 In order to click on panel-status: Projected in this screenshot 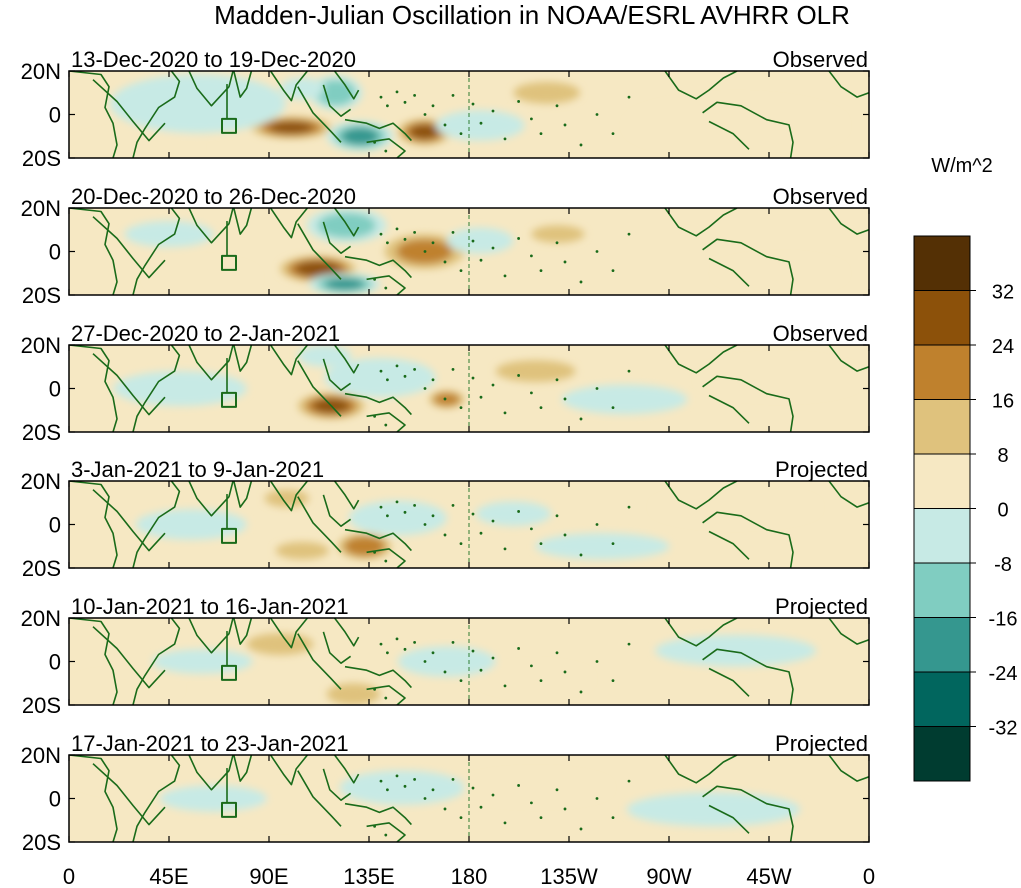, I will do `click(821, 606)`.